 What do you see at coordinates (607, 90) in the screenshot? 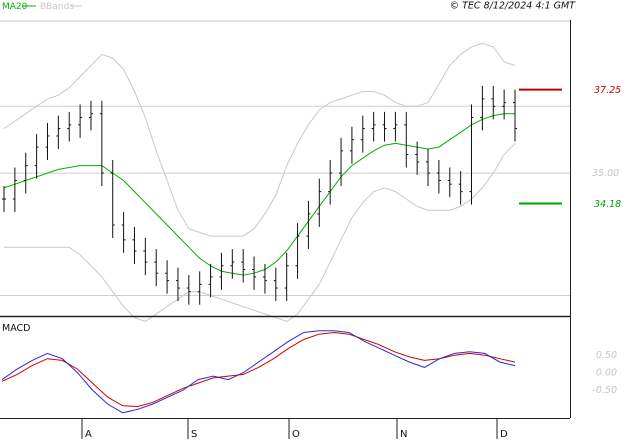
I see `level-label-0: 37.25` at bounding box center [607, 90].